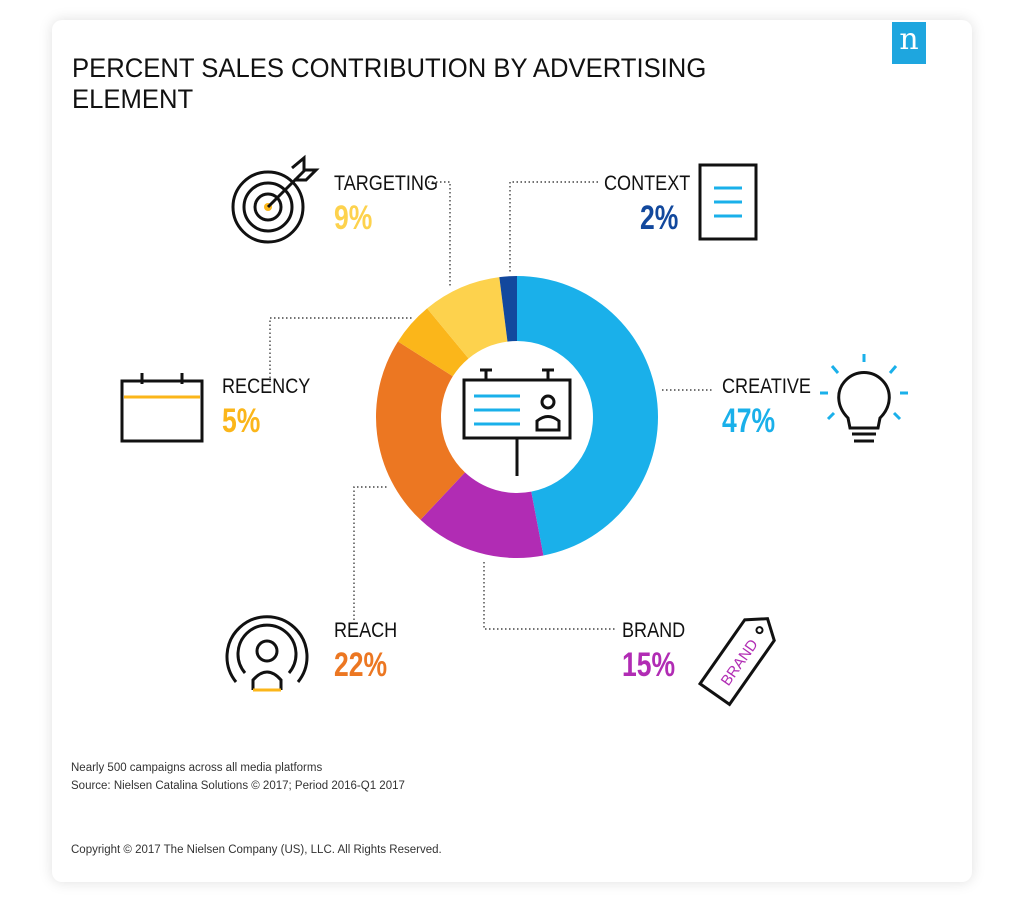 The image size is (1024, 902). What do you see at coordinates (654, 630) in the screenshot?
I see `label-brand: BRAND` at bounding box center [654, 630].